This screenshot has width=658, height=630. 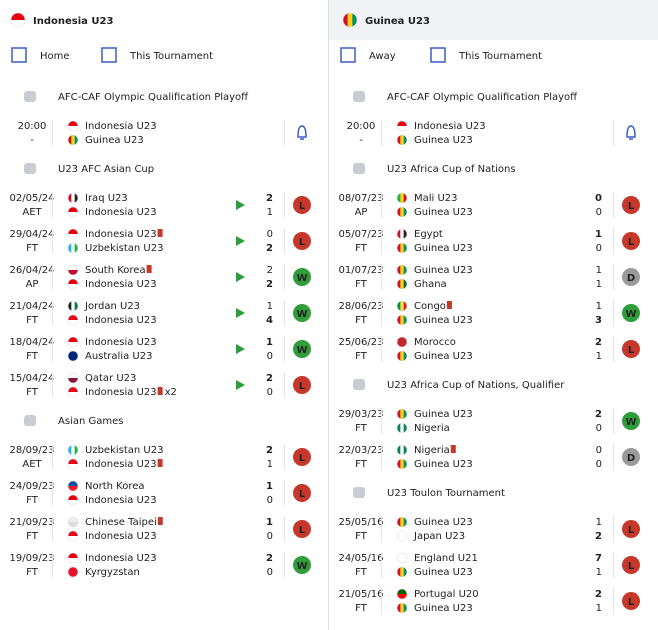 I want to click on team-name: Guinea U23, so click(x=397, y=21).